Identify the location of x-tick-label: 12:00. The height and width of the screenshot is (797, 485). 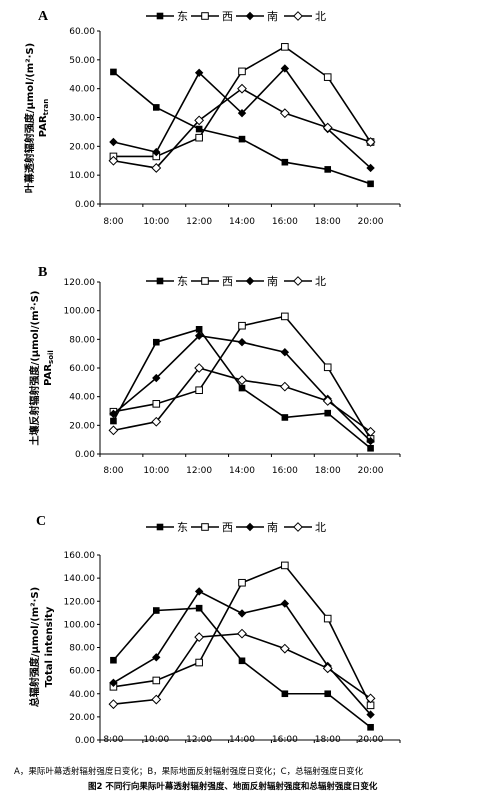
(199, 740).